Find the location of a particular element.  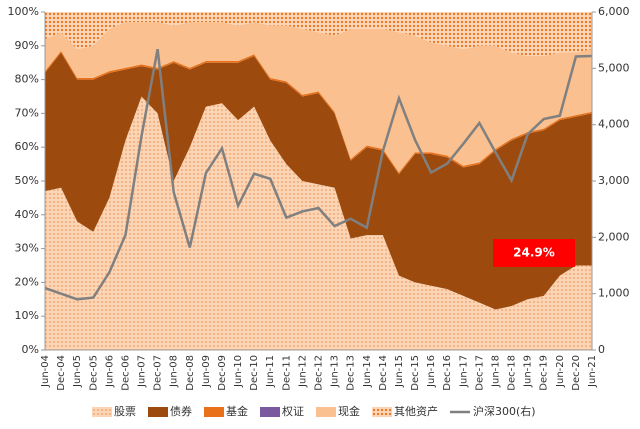

x-tick-label: Jun-13 is located at coordinates (335, 371).